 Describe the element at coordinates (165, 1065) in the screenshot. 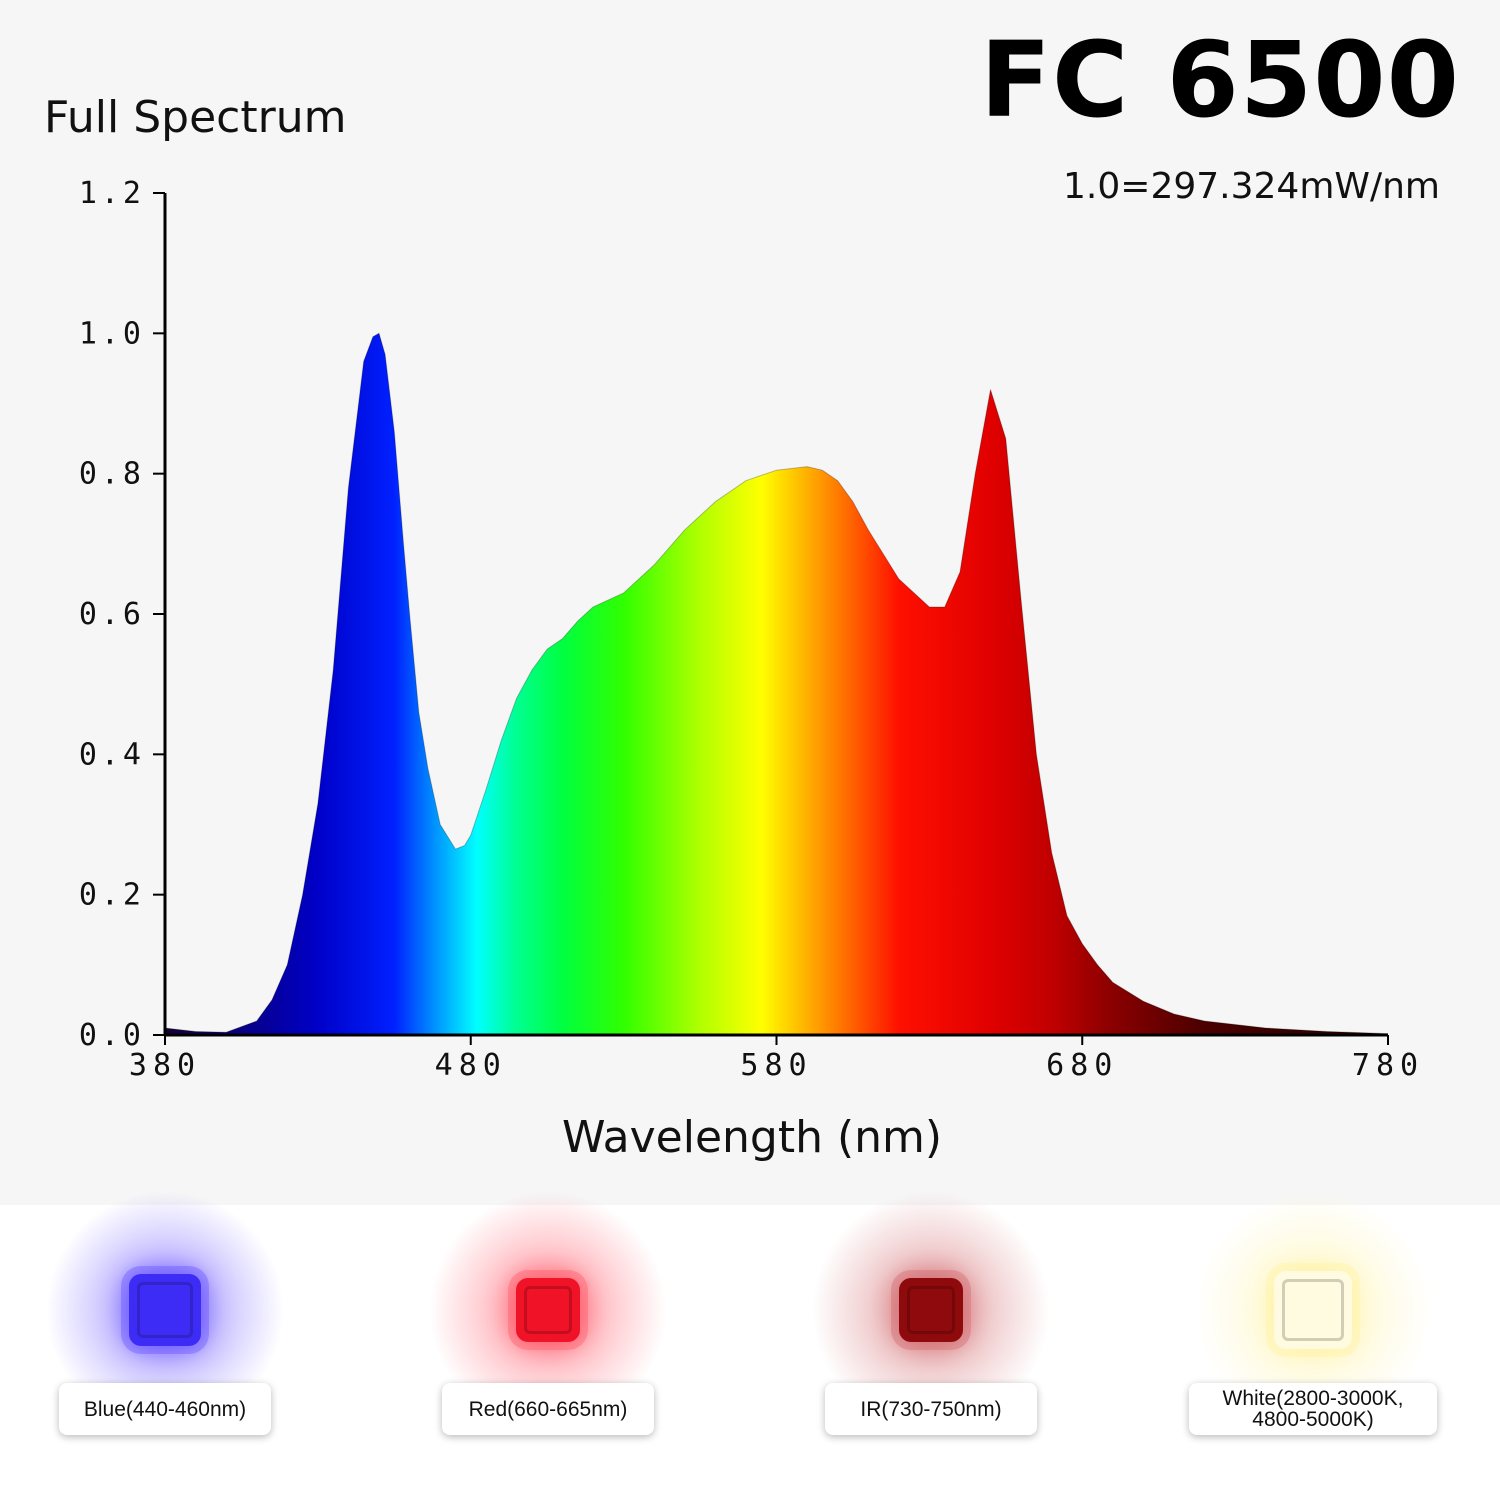

I see `x-tick-label: 380` at that location.